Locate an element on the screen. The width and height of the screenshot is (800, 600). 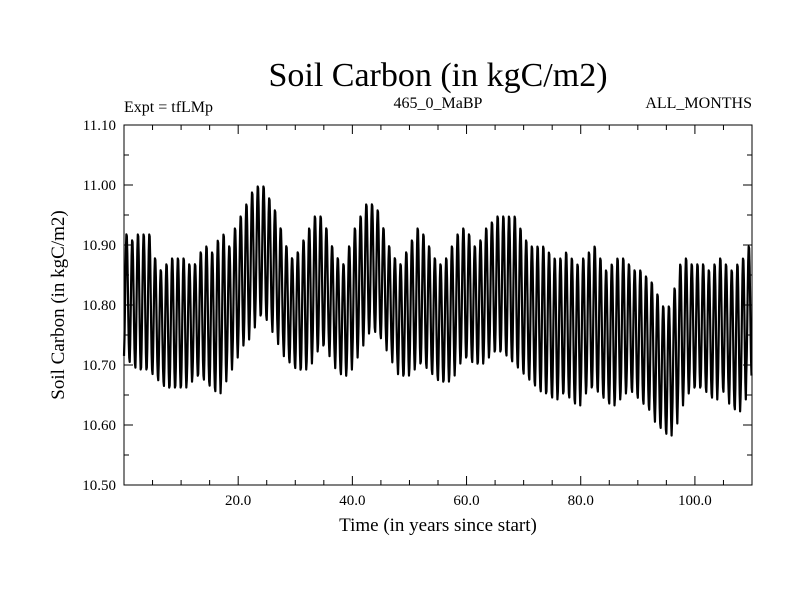
x-tick-label: 80.0 is located at coordinates (581, 501).